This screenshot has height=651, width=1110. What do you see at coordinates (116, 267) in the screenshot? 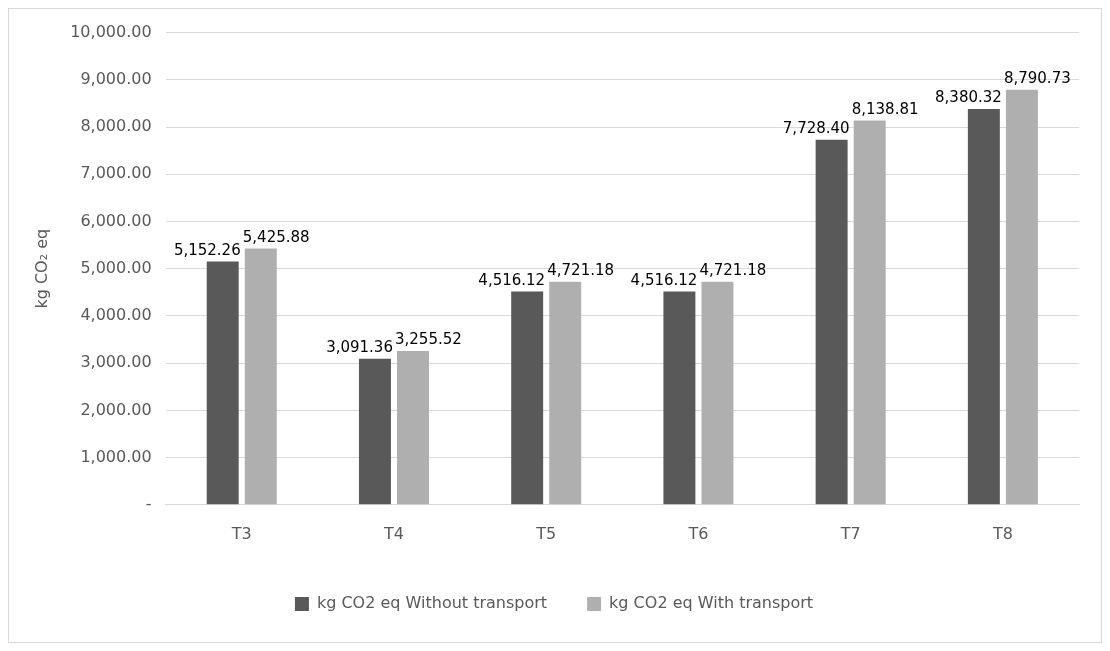
I see `y-tick-label: 5,000.00` at bounding box center [116, 267].